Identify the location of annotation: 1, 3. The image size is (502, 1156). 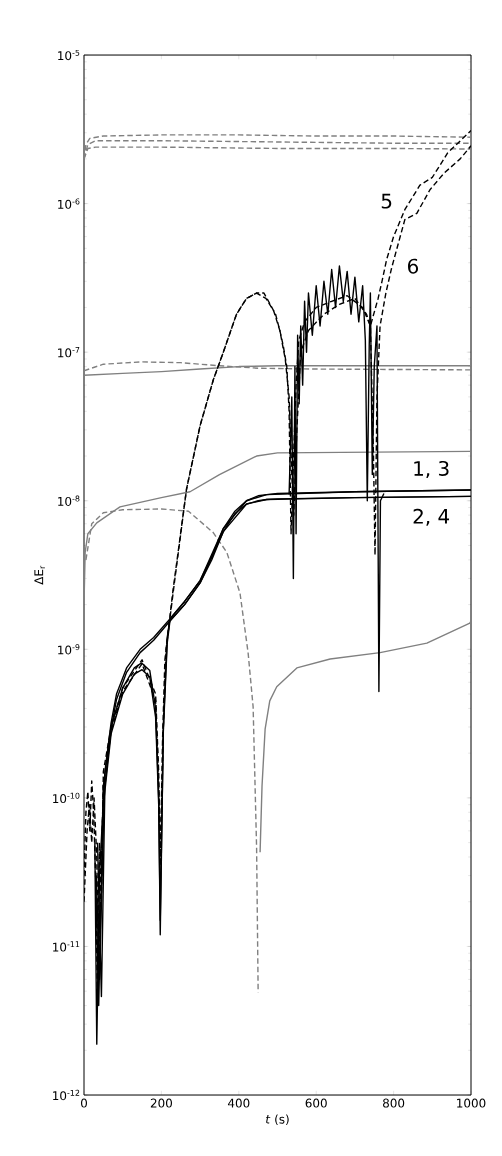
(431, 469).